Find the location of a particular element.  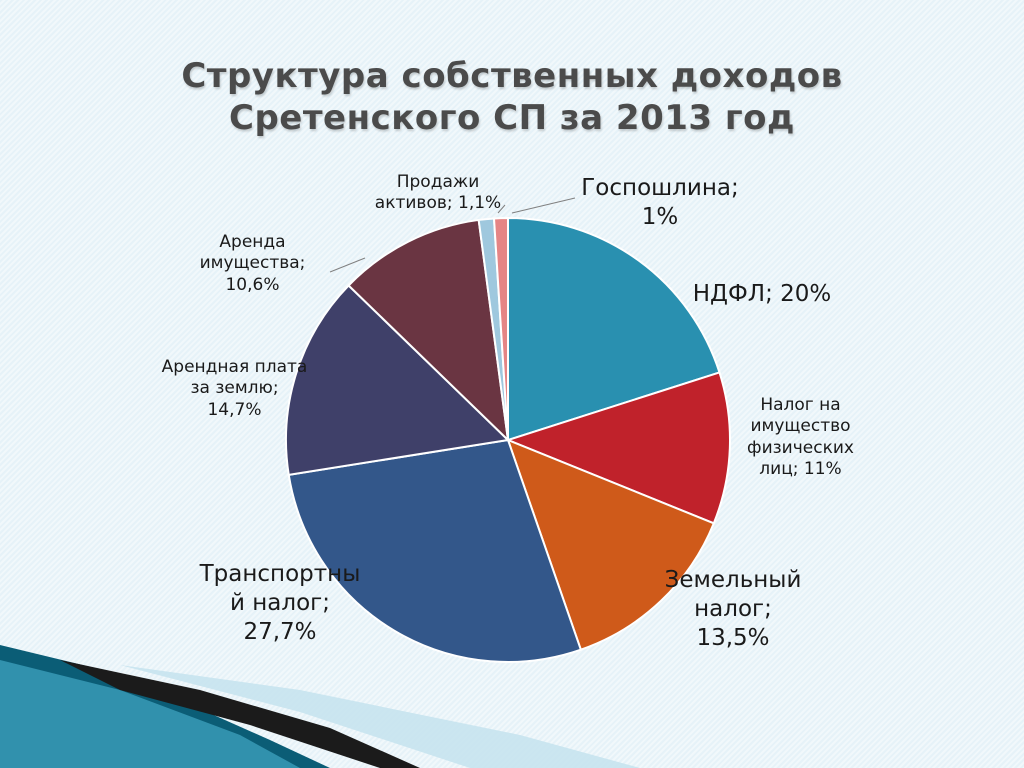

slice-label-transport-tax: Транспортны й налог; 27,7% is located at coordinates (280, 603).